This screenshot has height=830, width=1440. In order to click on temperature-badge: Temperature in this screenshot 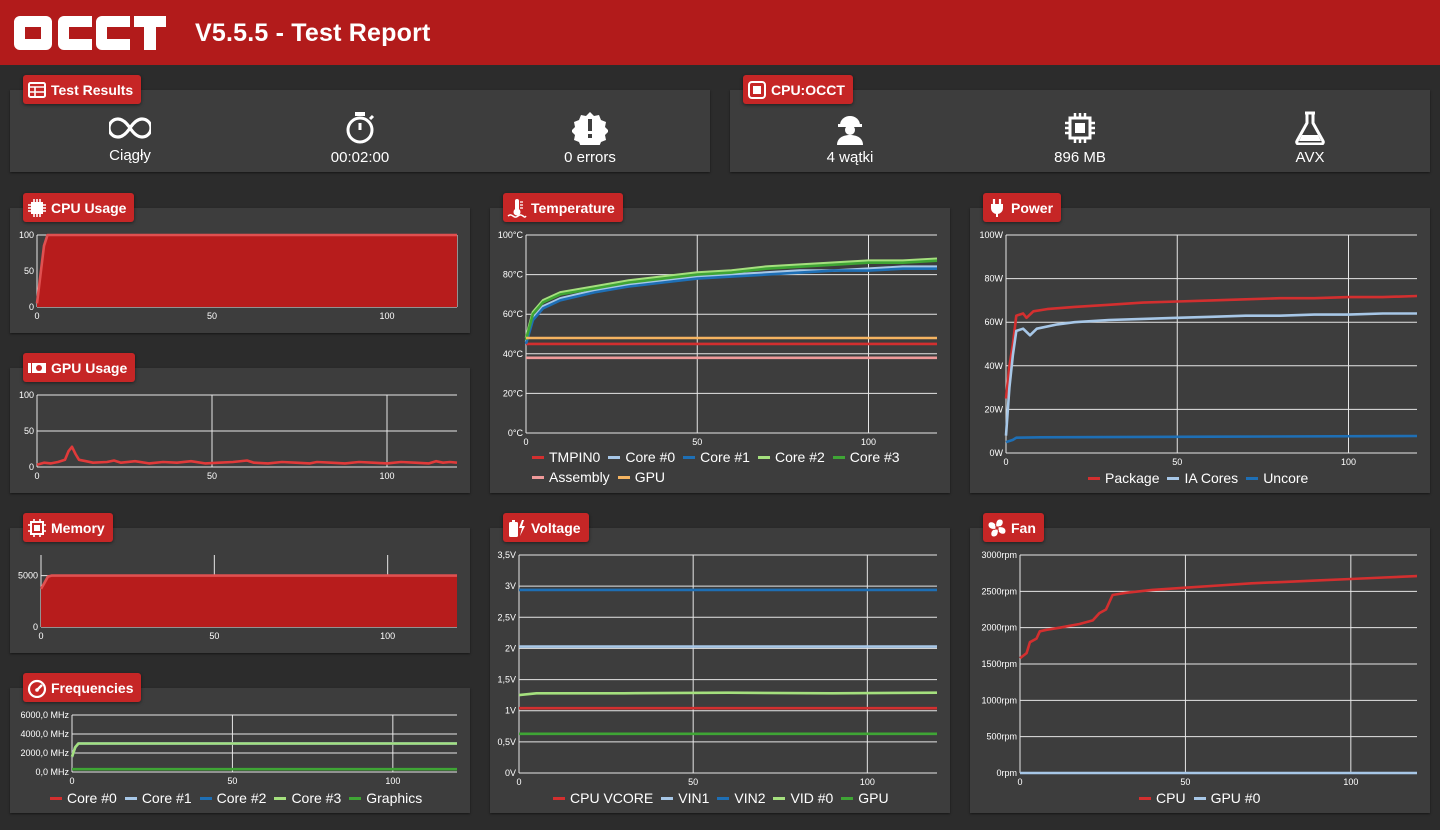, I will do `click(563, 207)`.